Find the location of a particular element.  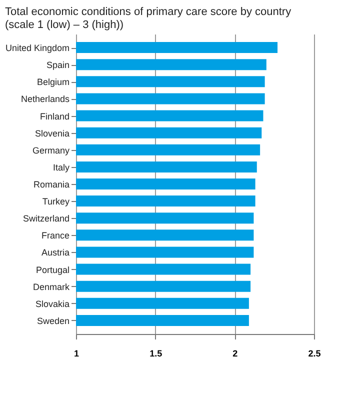

y-tick-label: Slovakia is located at coordinates (52, 303).